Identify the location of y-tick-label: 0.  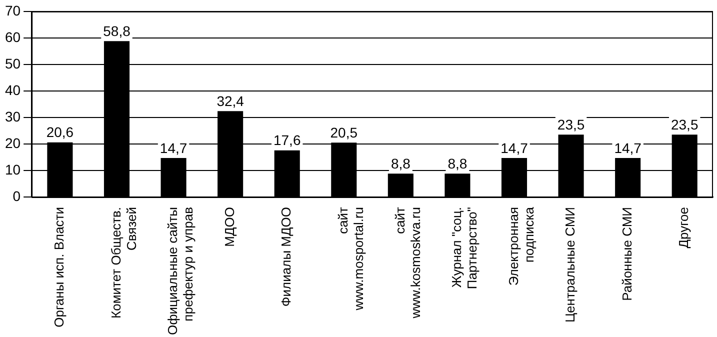
(16, 196).